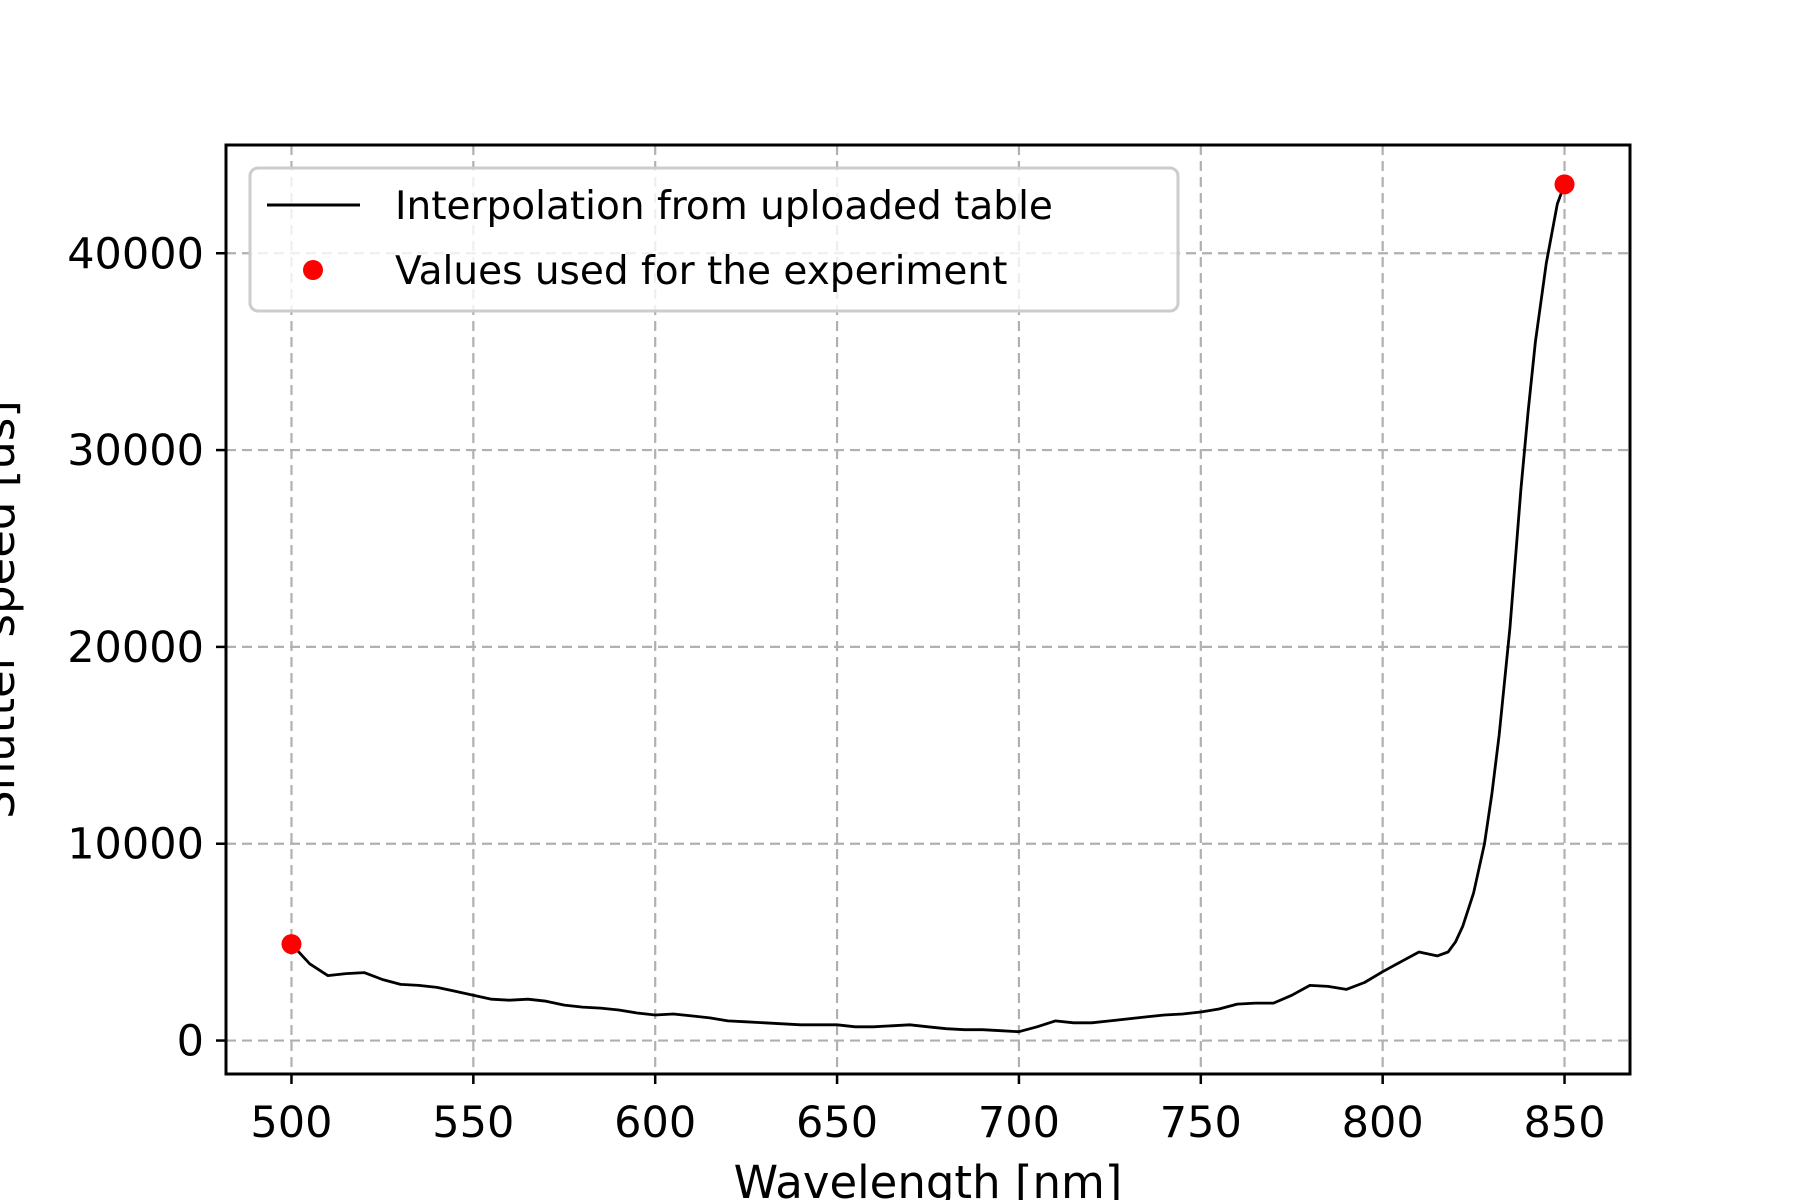 The height and width of the screenshot is (1200, 1800). What do you see at coordinates (1564, 1123) in the screenshot?
I see `x-tick-label: 850` at bounding box center [1564, 1123].